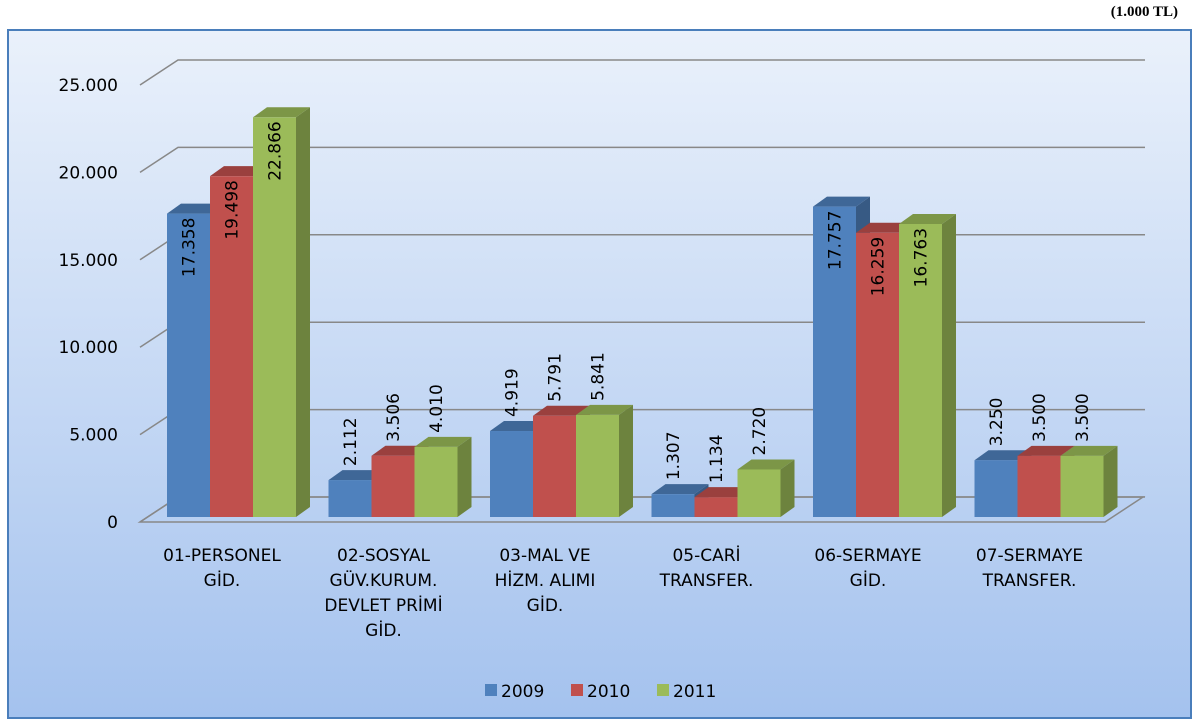  I want to click on x-tick-label: 01-PERSONEL GİD., so click(222, 568).